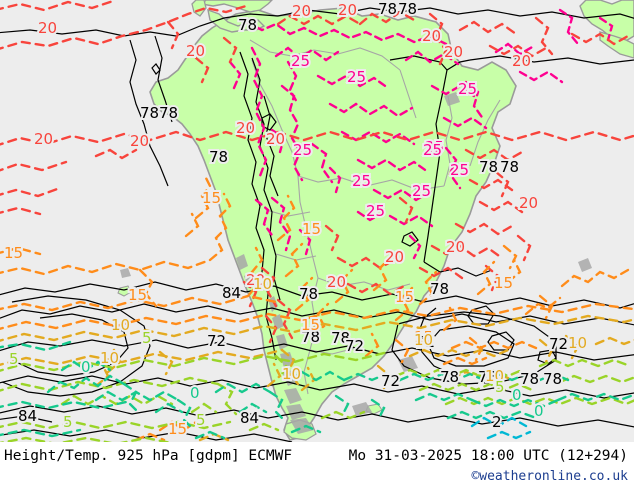  What do you see at coordinates (148, 456) in the screenshot?
I see `footer-title: Height/Temp. 925 hPa [gdpm] ECMWF` at bounding box center [148, 456].